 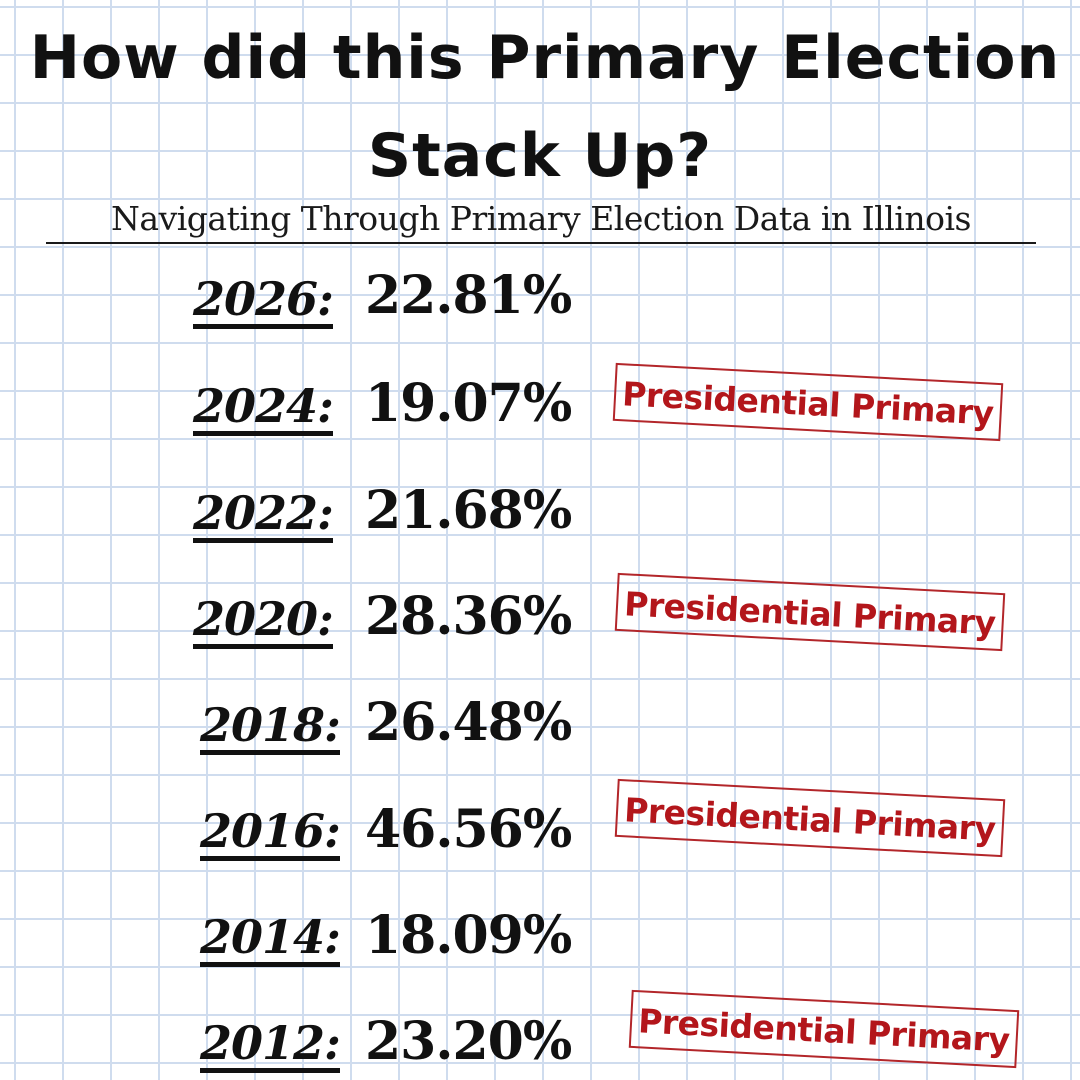 I want to click on turnout-value-2022: 21.68%, so click(x=468, y=510).